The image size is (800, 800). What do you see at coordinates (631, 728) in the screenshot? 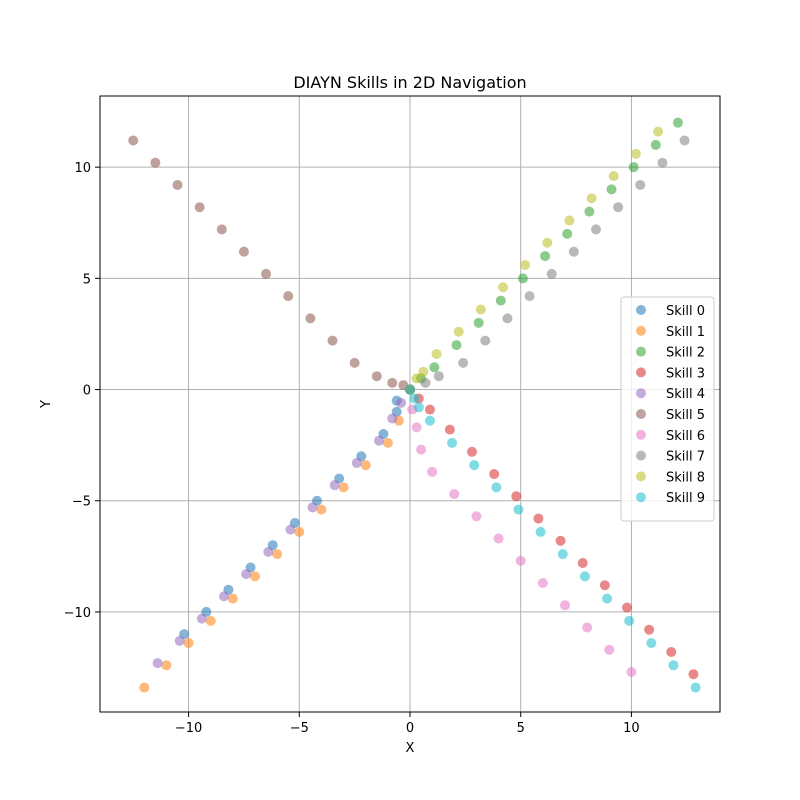
I see `x-tick-label: 10` at bounding box center [631, 728].